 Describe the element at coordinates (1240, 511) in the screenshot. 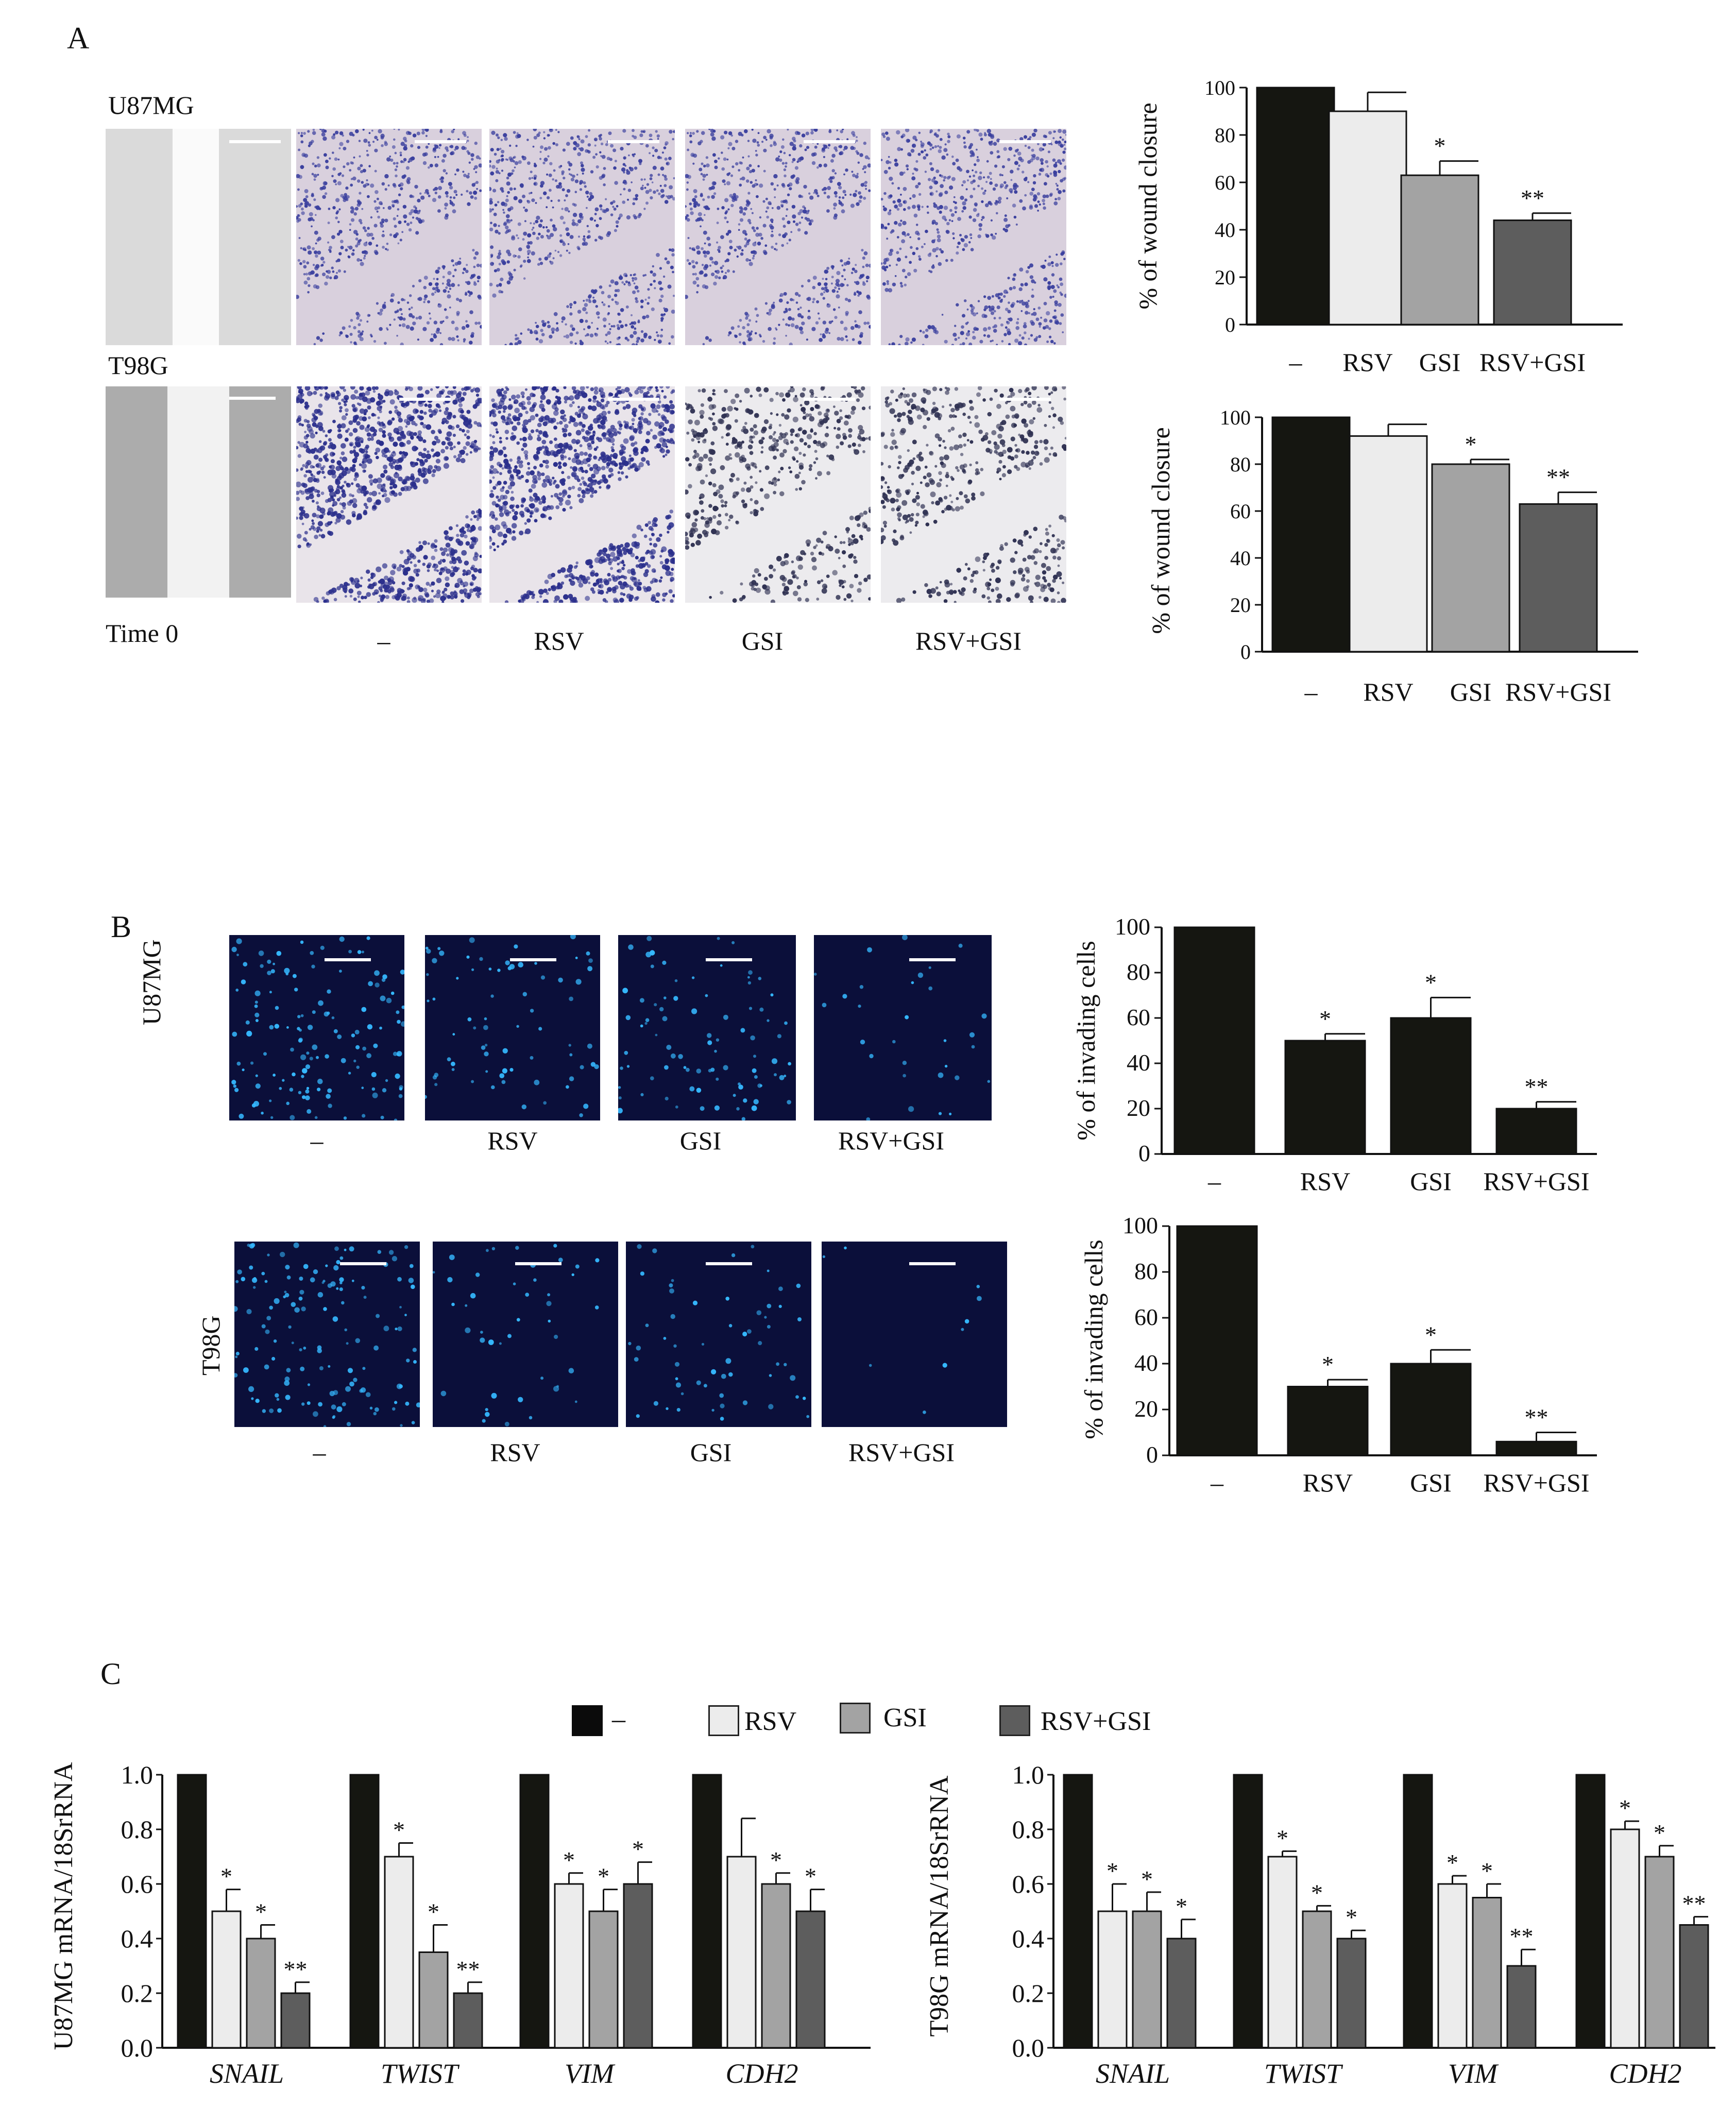

I see `chart-a-t98g-y-tick-label: 60` at that location.